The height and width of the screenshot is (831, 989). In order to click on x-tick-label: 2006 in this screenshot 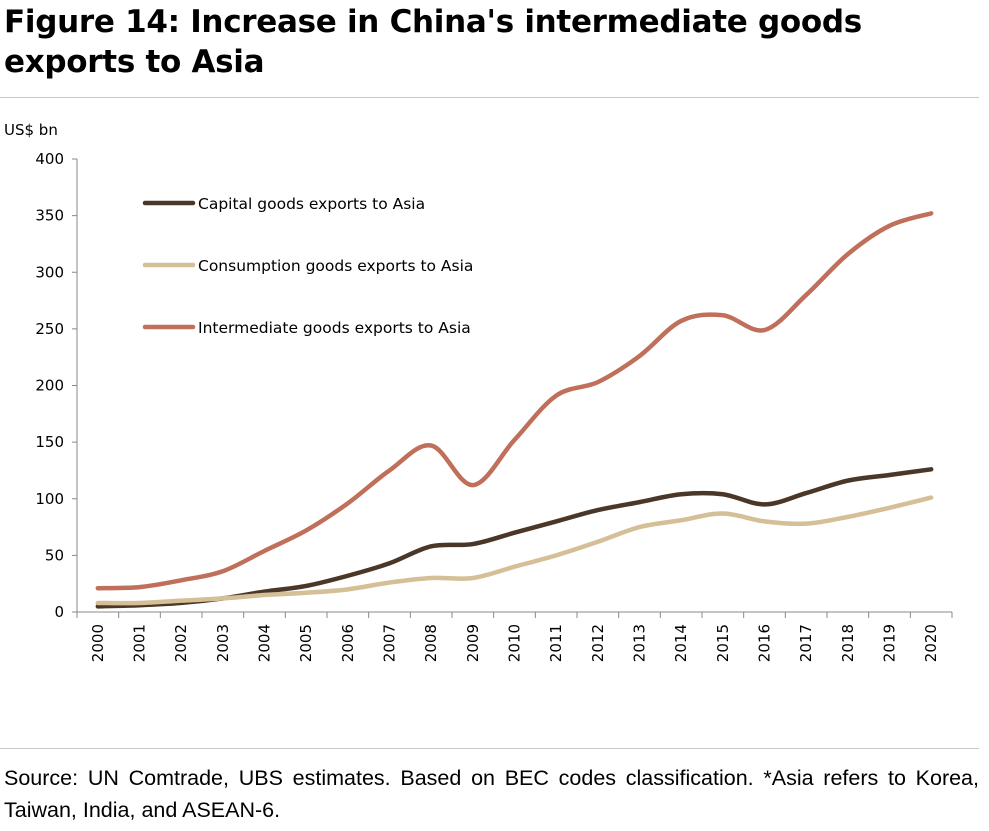, I will do `click(348, 643)`.